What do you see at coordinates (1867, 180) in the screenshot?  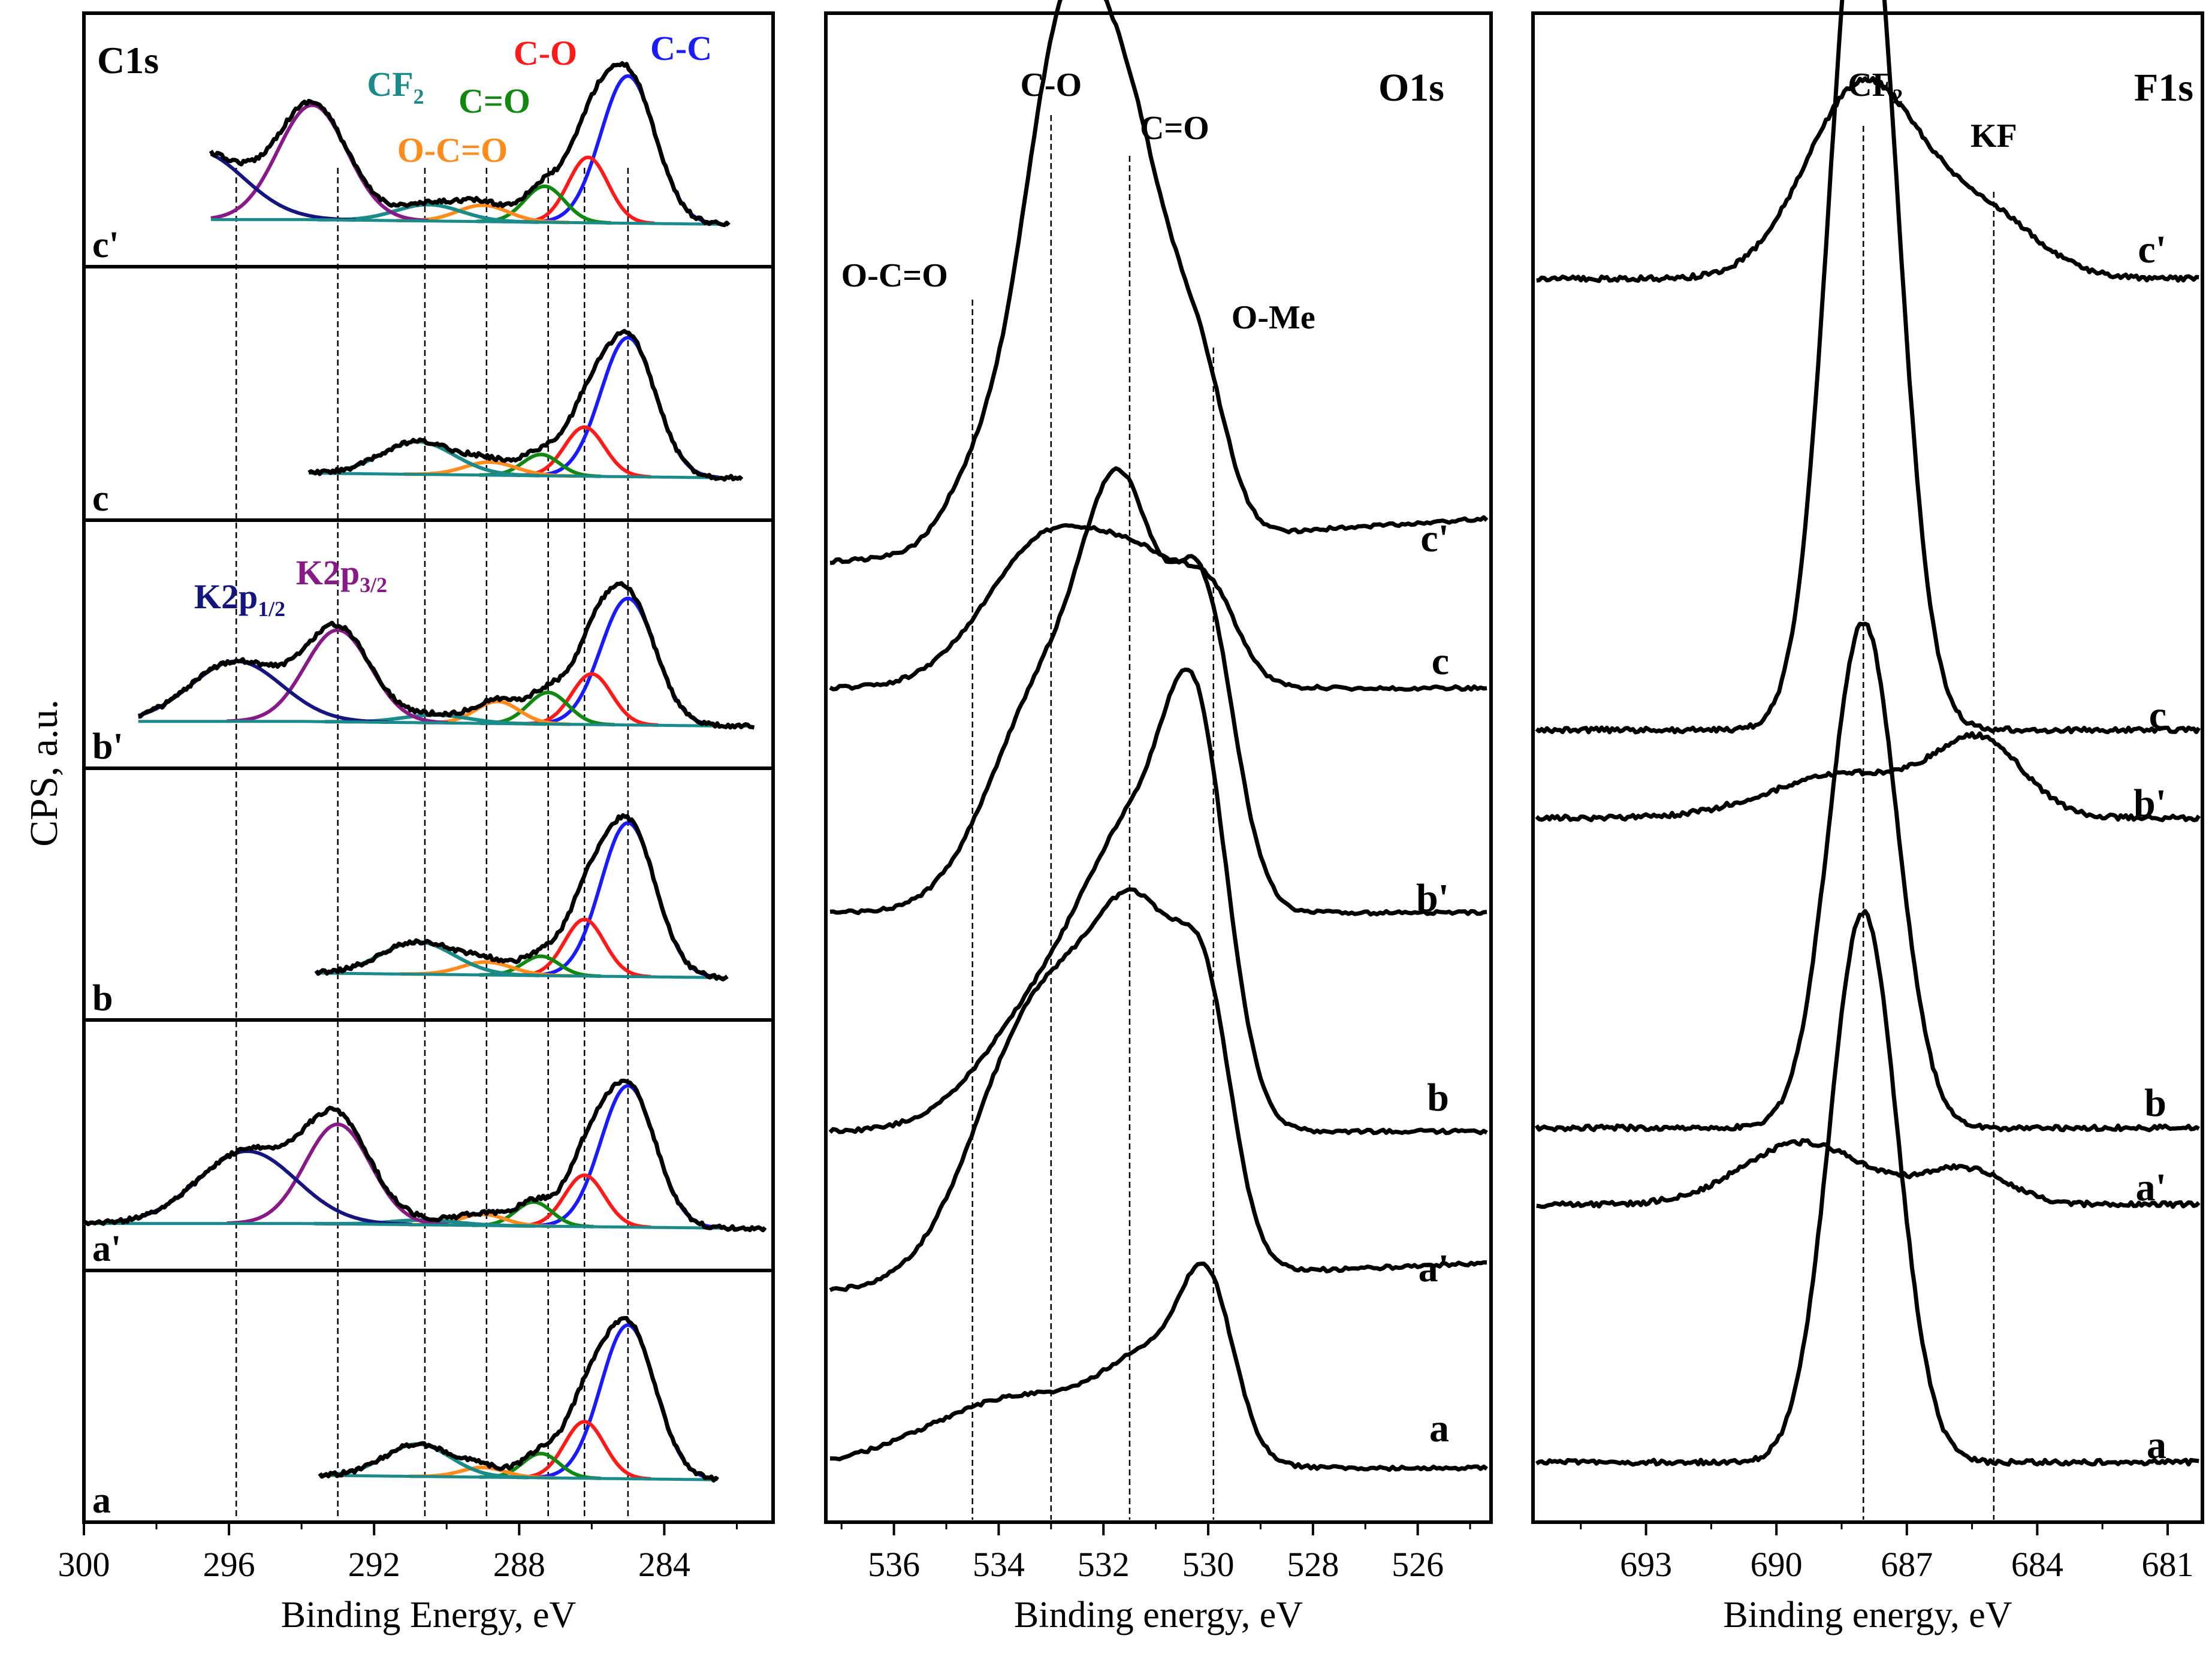 I see `f1s-spectrum-c-prime` at bounding box center [1867, 180].